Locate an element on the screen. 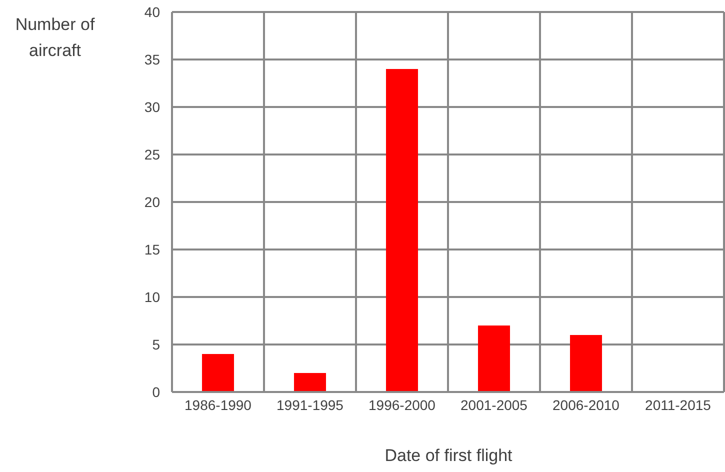 This screenshot has height=472, width=725. y-tick-label: 20 is located at coordinates (152, 202).